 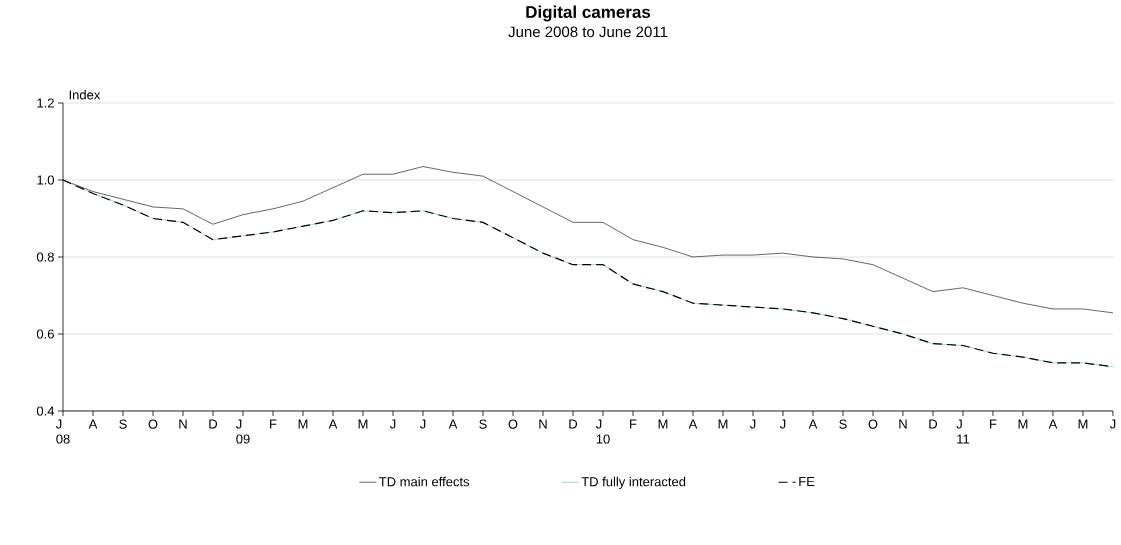 I want to click on chart-title: Digital cameras, so click(x=588, y=13).